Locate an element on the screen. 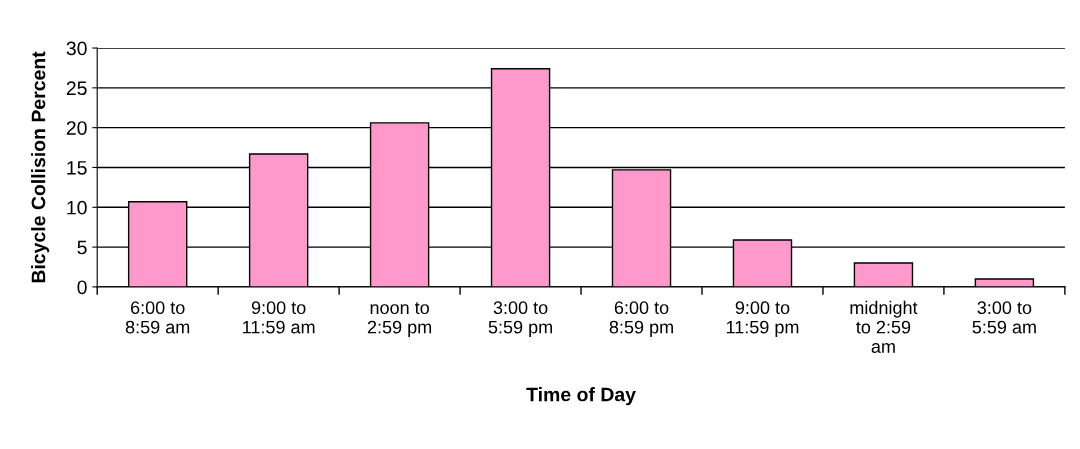  x-tick-label: 6:00 to 8:59 am is located at coordinates (157, 317).